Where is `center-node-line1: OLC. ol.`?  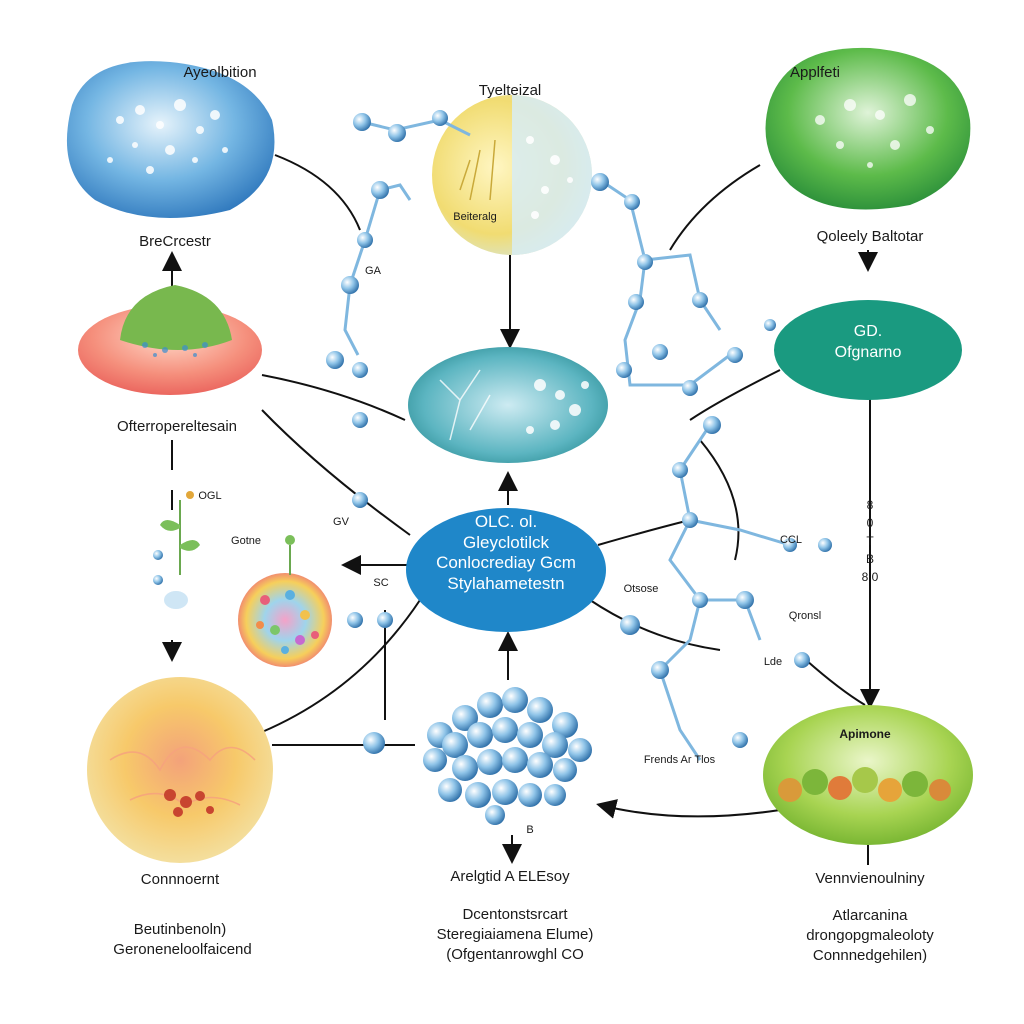 center-node-line1: OLC. ol. is located at coordinates (506, 521).